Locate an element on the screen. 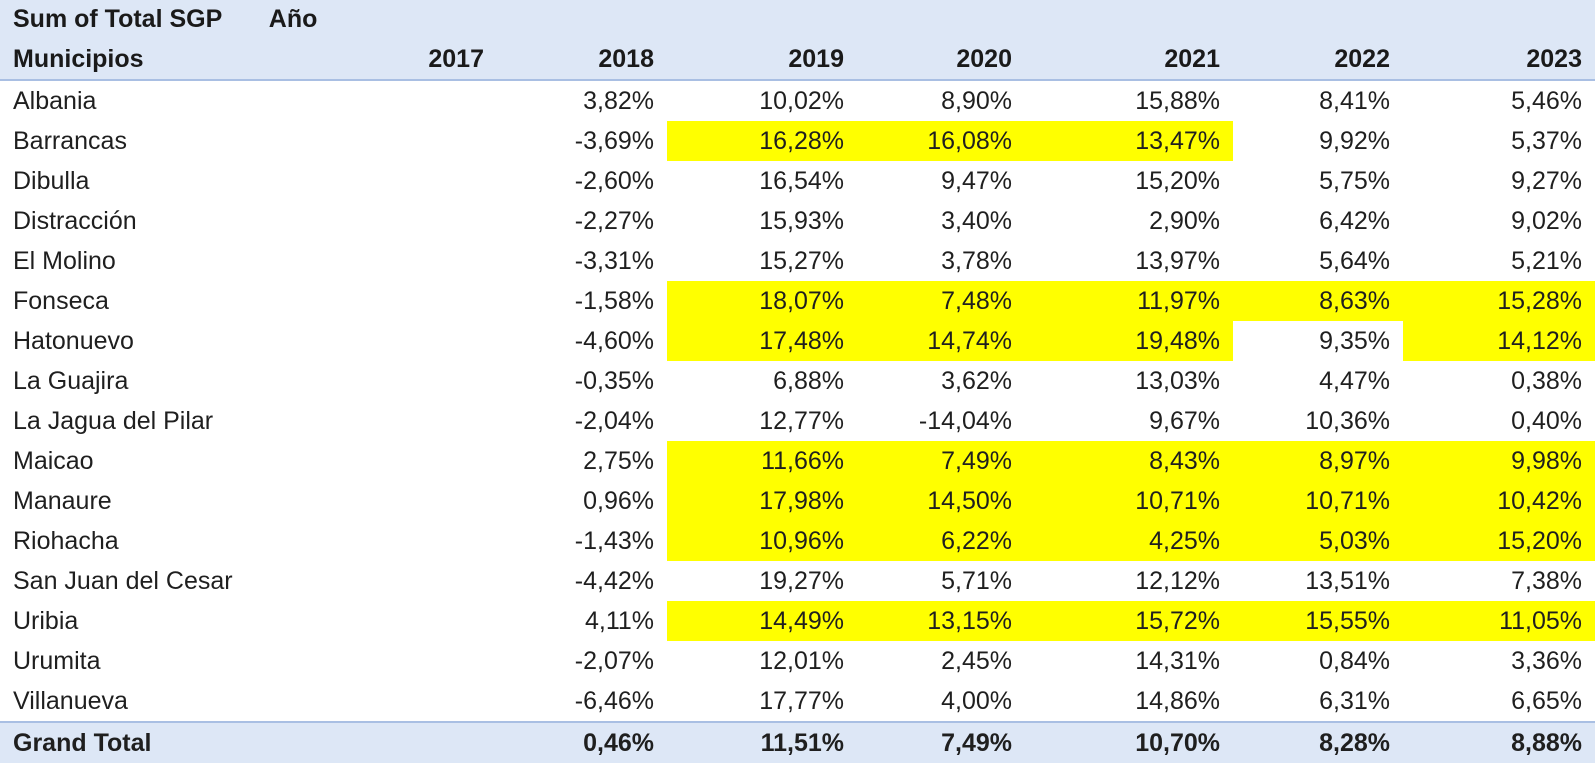 The height and width of the screenshot is (763, 1595). value-cell: 2,75% is located at coordinates (618, 460).